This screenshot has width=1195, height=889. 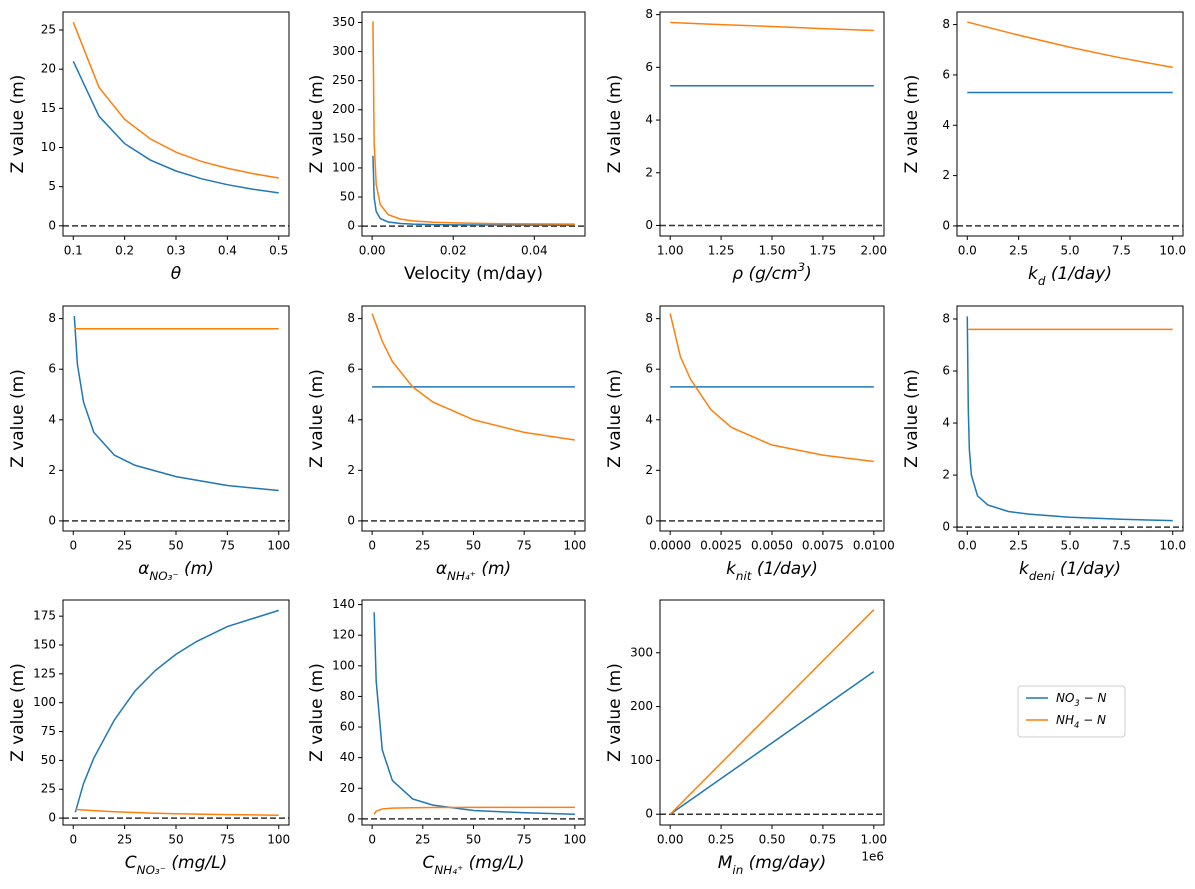 What do you see at coordinates (44, 616) in the screenshot?
I see `y-tick-label: 175` at bounding box center [44, 616].